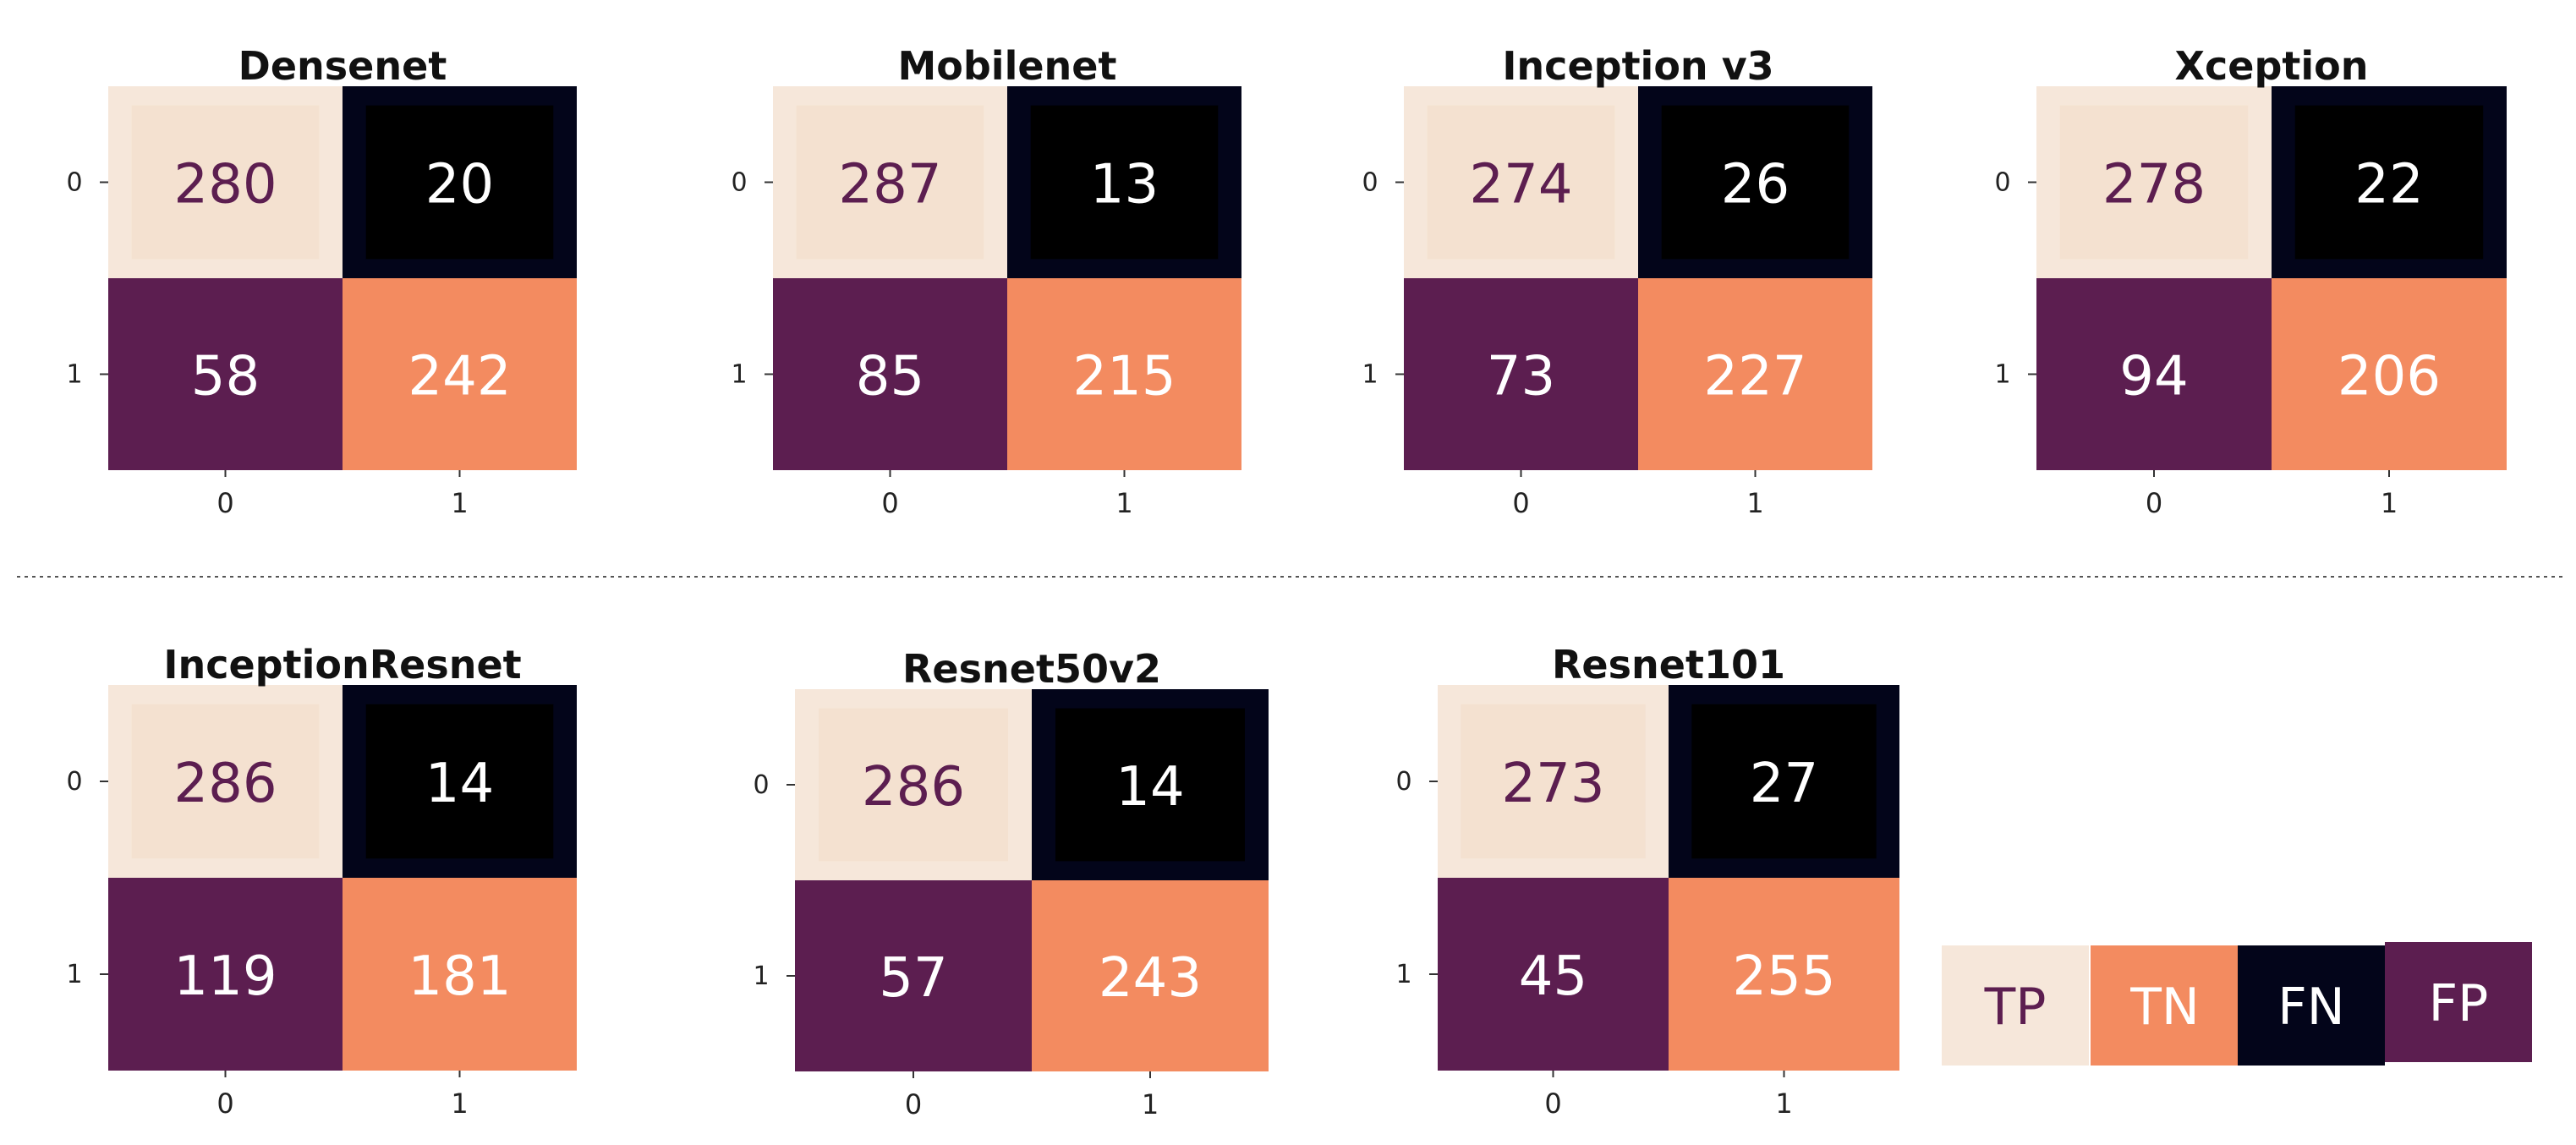  I want to click on confusion-matrix-5: 286 14 119 181 InceptionResnet 0 1 0 1, so click(321, 881).